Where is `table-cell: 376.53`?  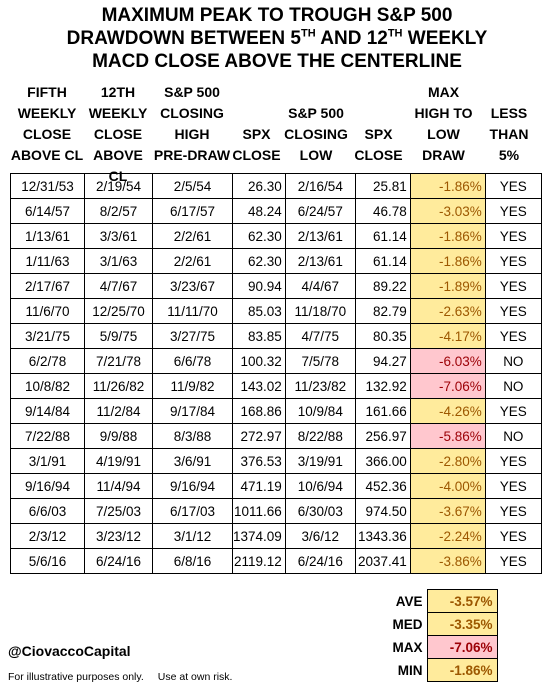
table-cell: 376.53 is located at coordinates (259, 461).